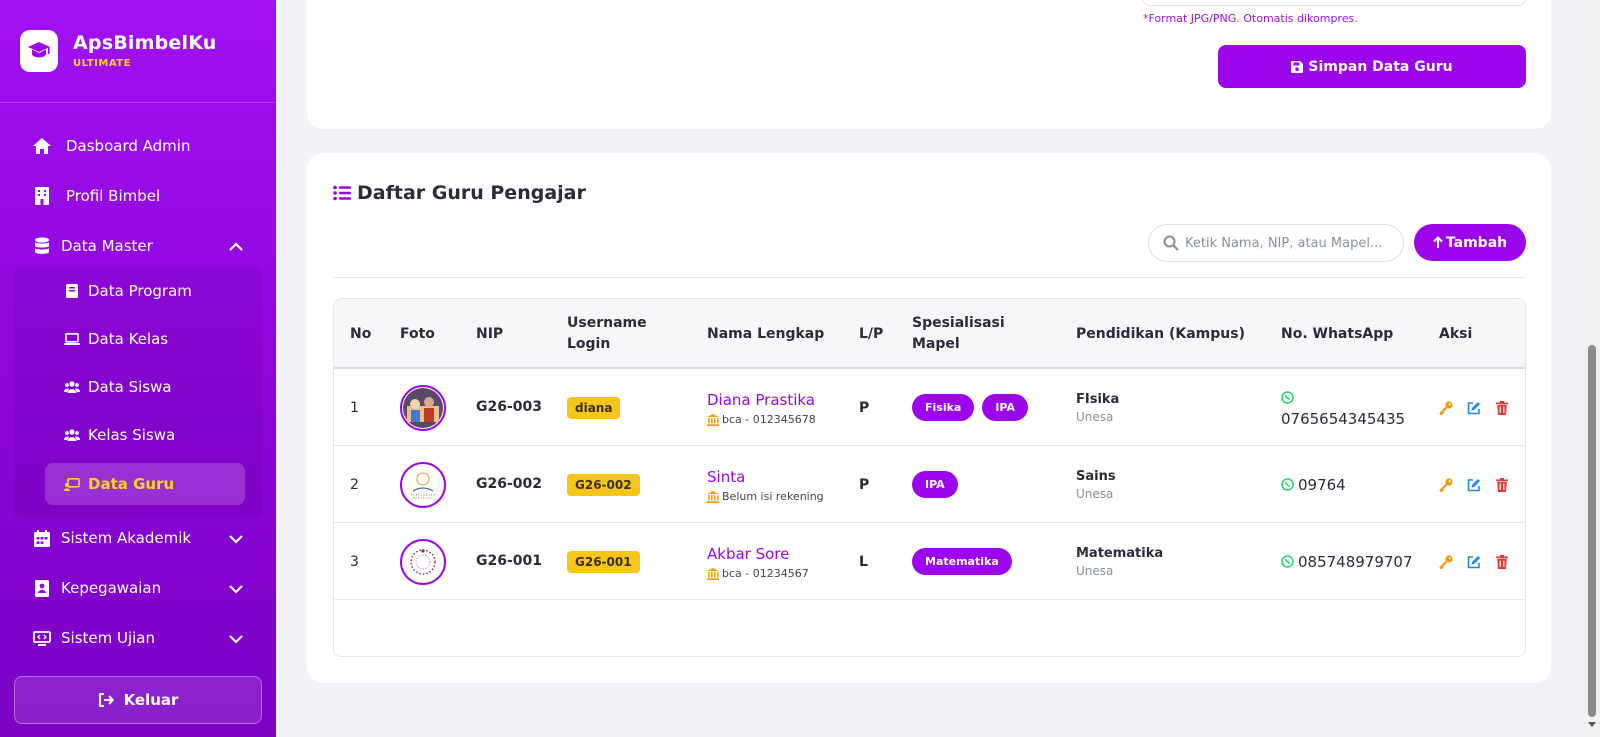 The image size is (1600, 737). I want to click on row-nama: Diana Prastika bca - 012345678, so click(761, 407).